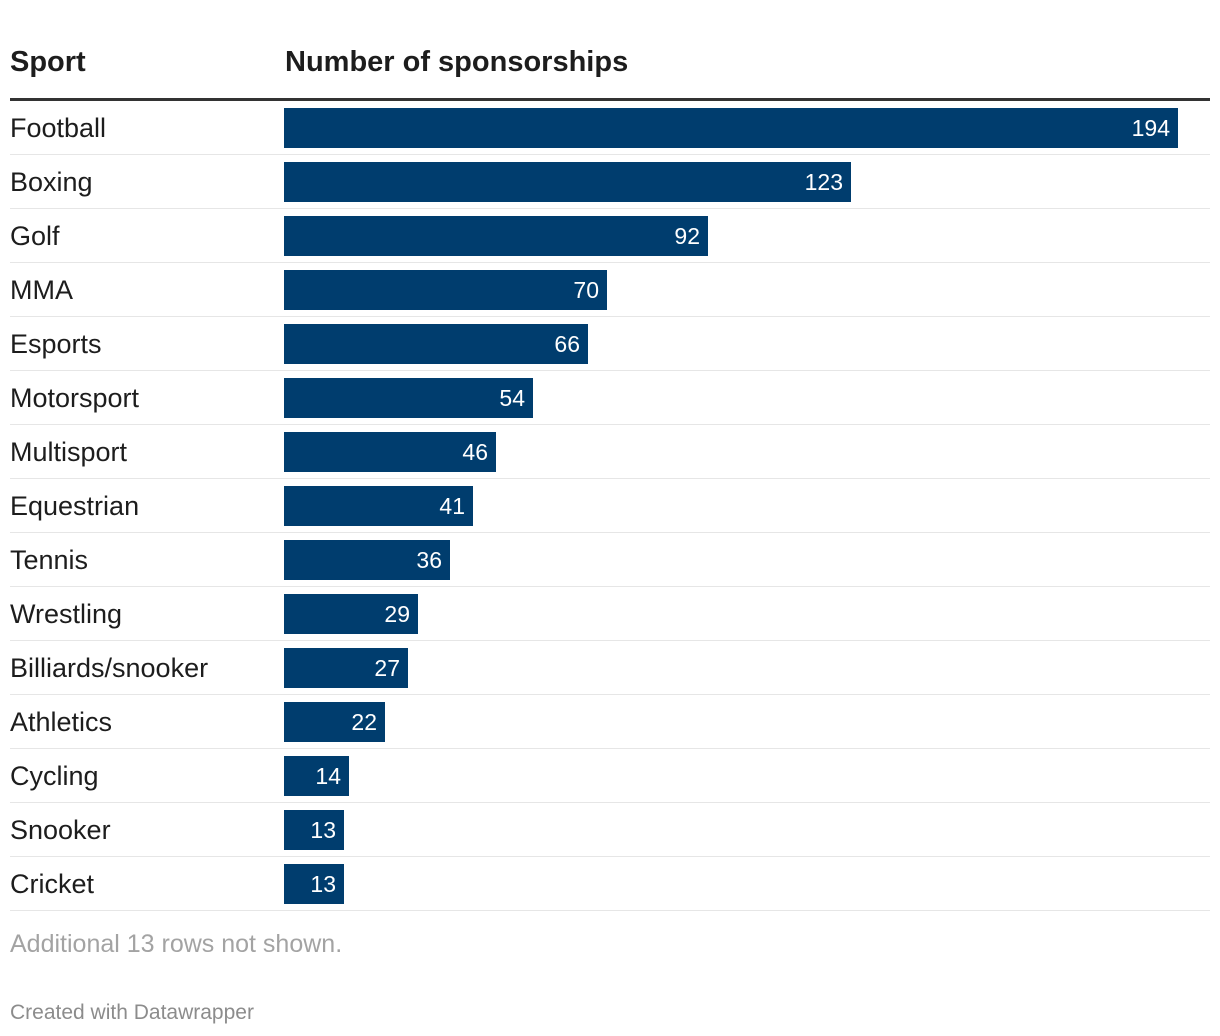 The height and width of the screenshot is (1036, 1220). Describe the element at coordinates (744, 452) in the screenshot. I see `bar-track: 46` at that location.